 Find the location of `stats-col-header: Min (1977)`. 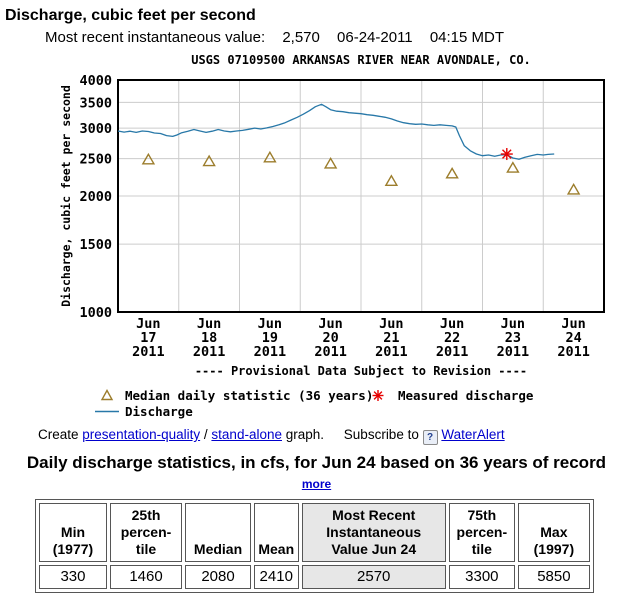

stats-col-header: Min (1977) is located at coordinates (73, 532).